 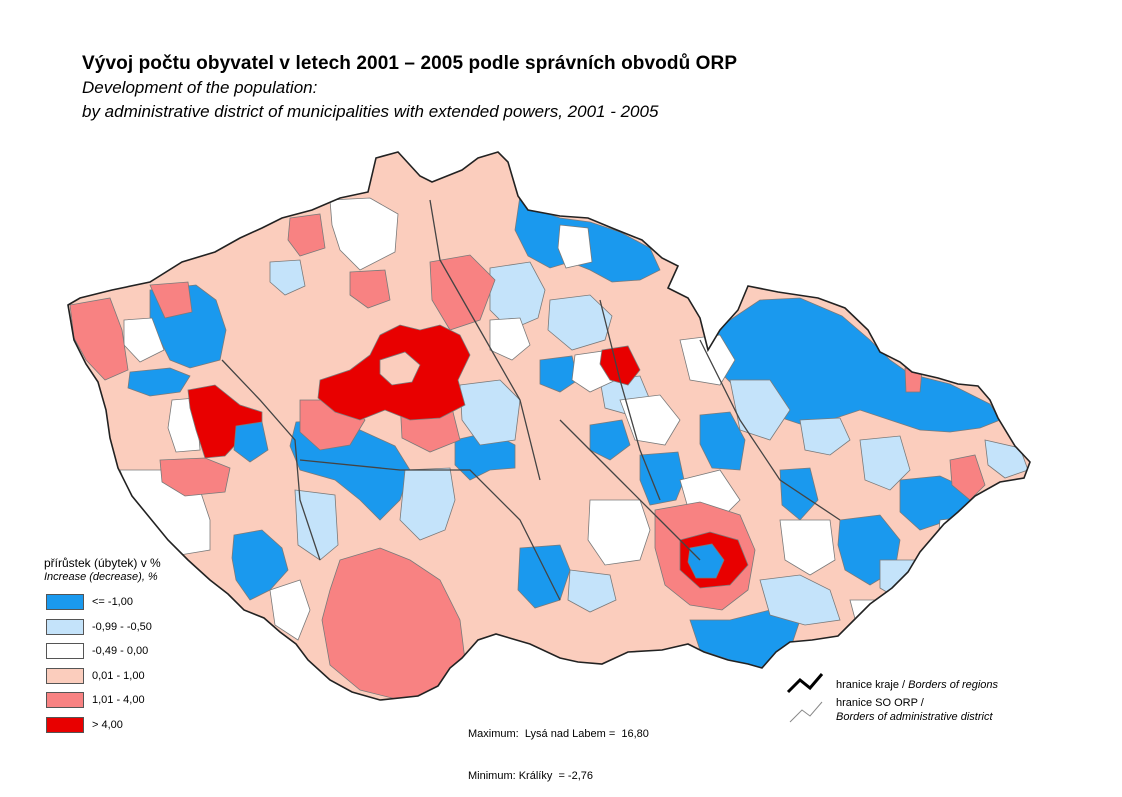 What do you see at coordinates (122, 626) in the screenshot?
I see `legend-label: -0,99 - -0,50` at bounding box center [122, 626].